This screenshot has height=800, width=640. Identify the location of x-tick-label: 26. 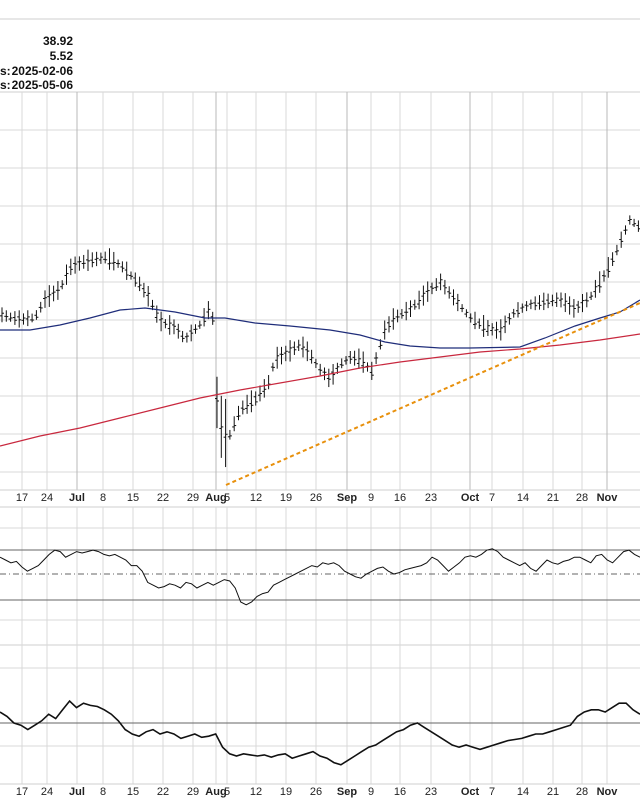
(316, 498).